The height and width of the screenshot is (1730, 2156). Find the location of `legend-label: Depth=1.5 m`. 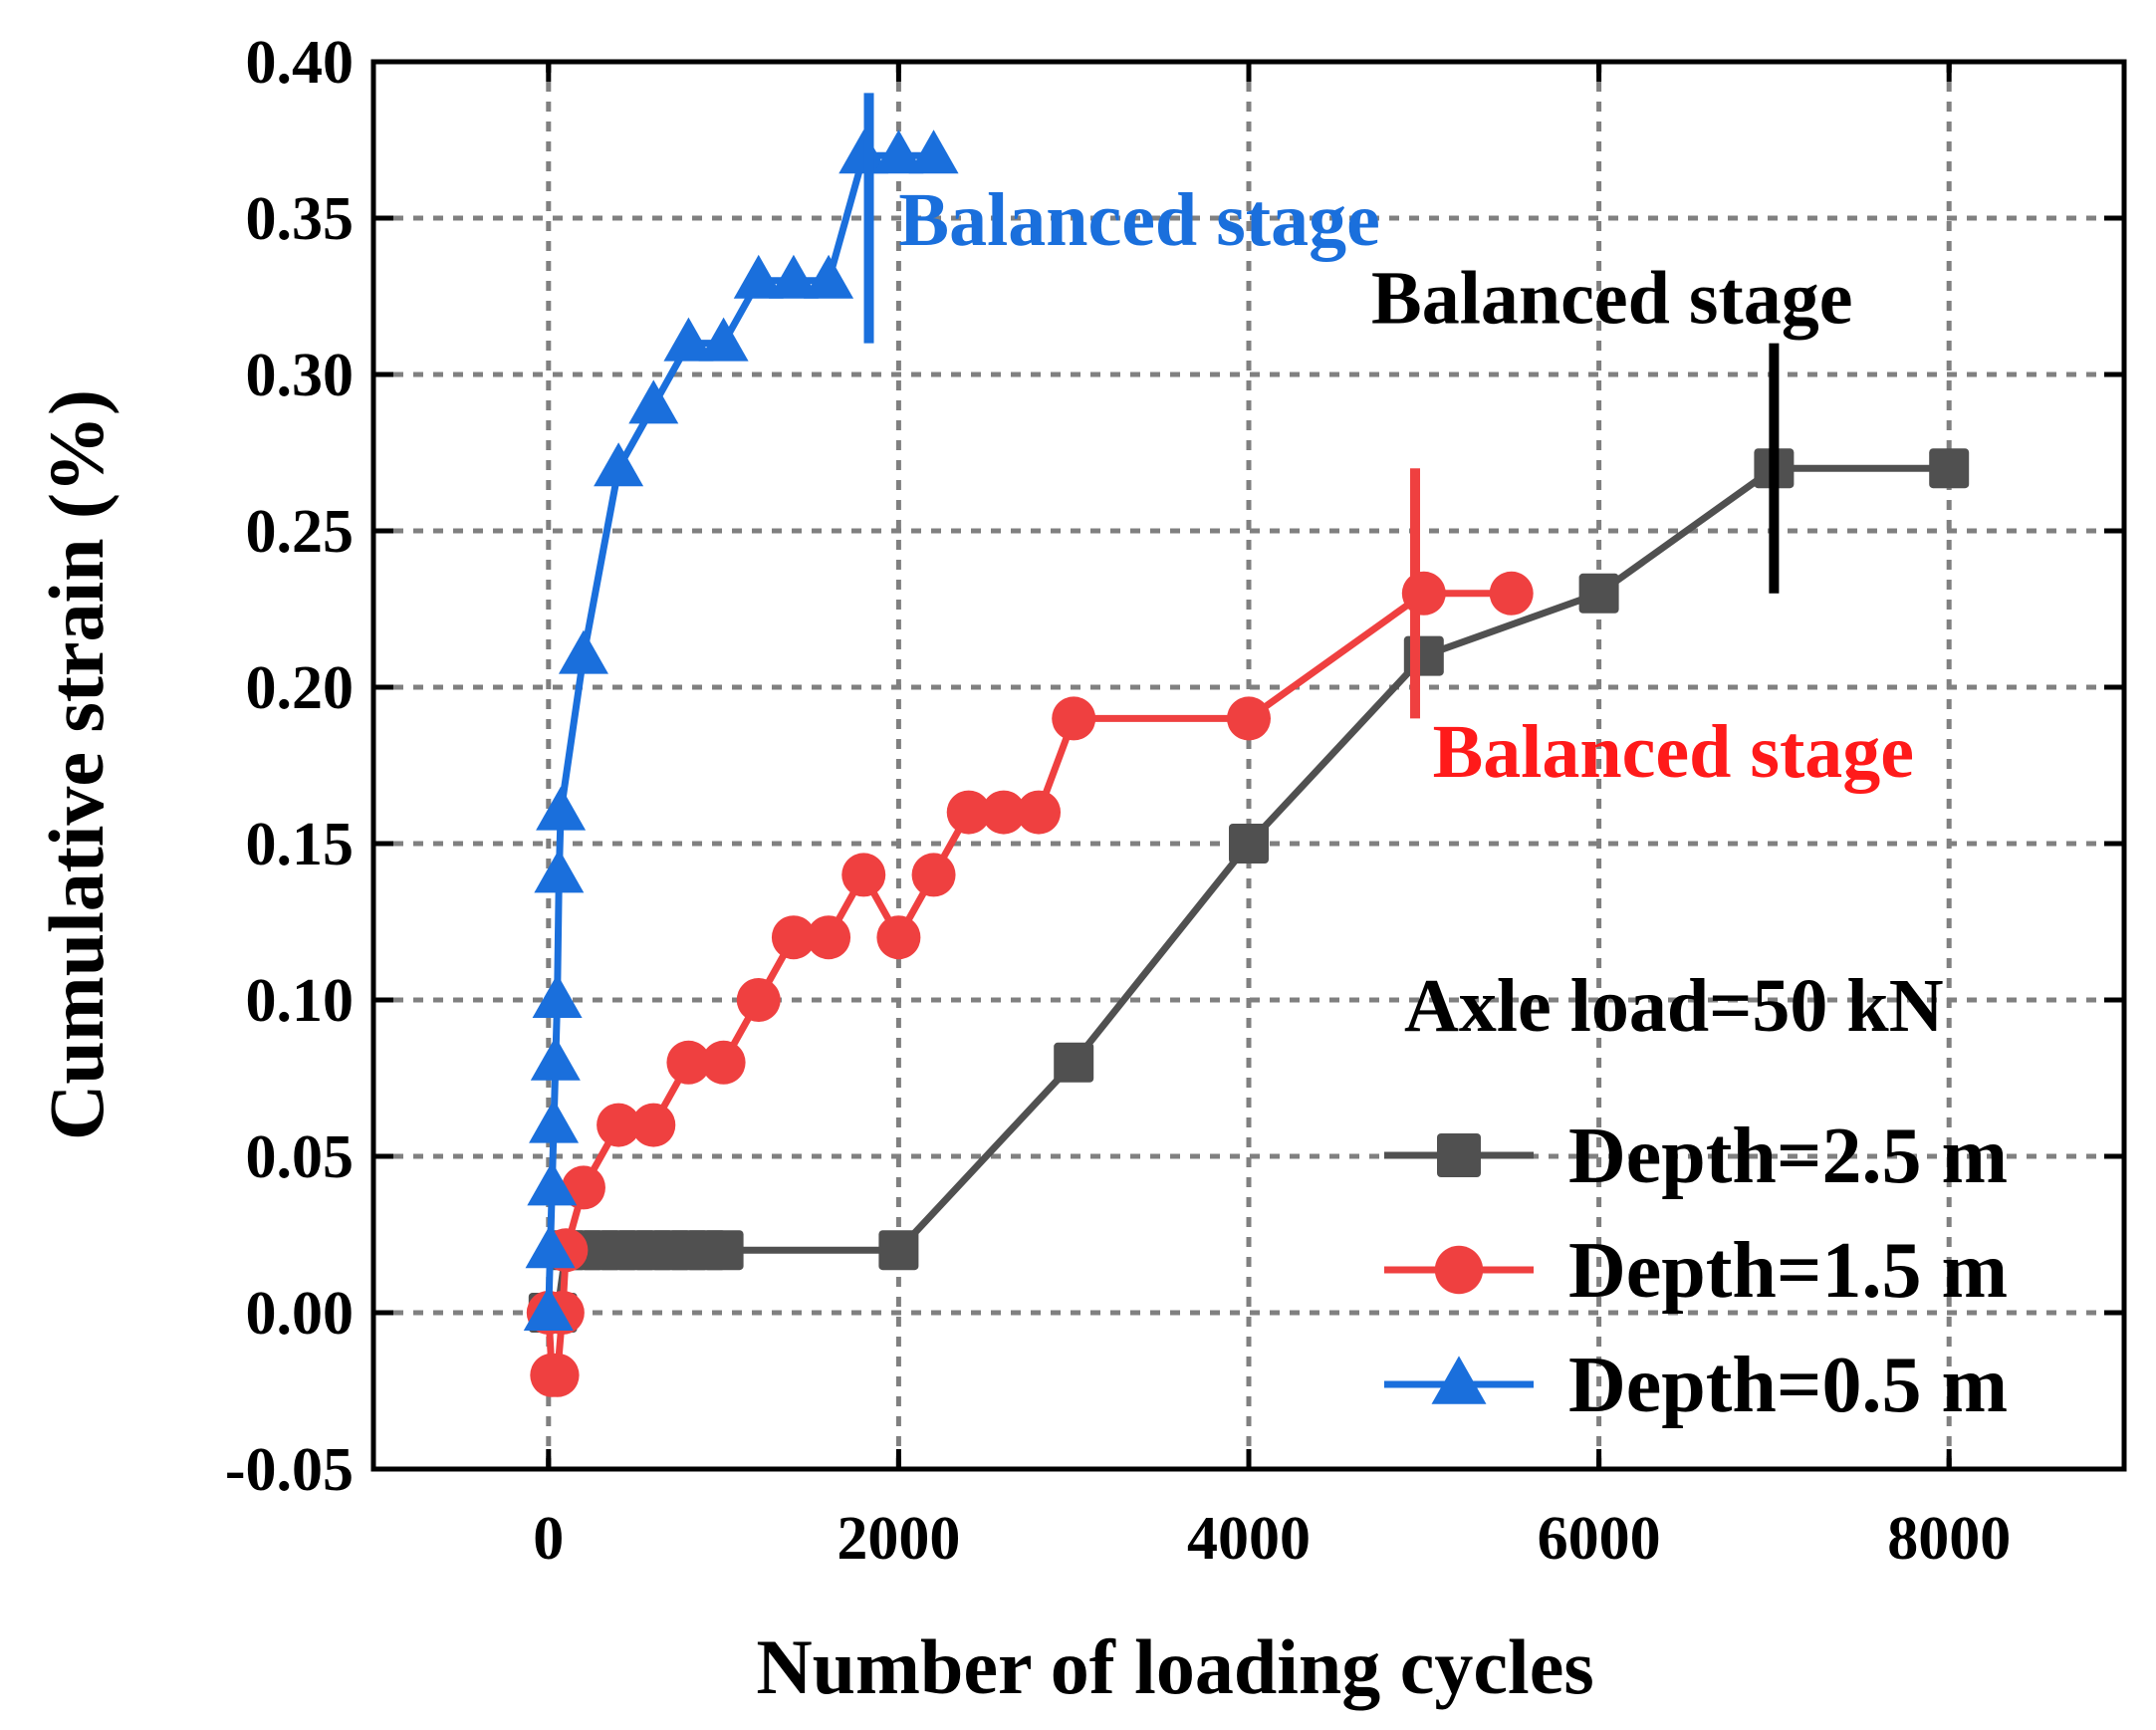

legend-label: Depth=1.5 m is located at coordinates (1788, 1271).